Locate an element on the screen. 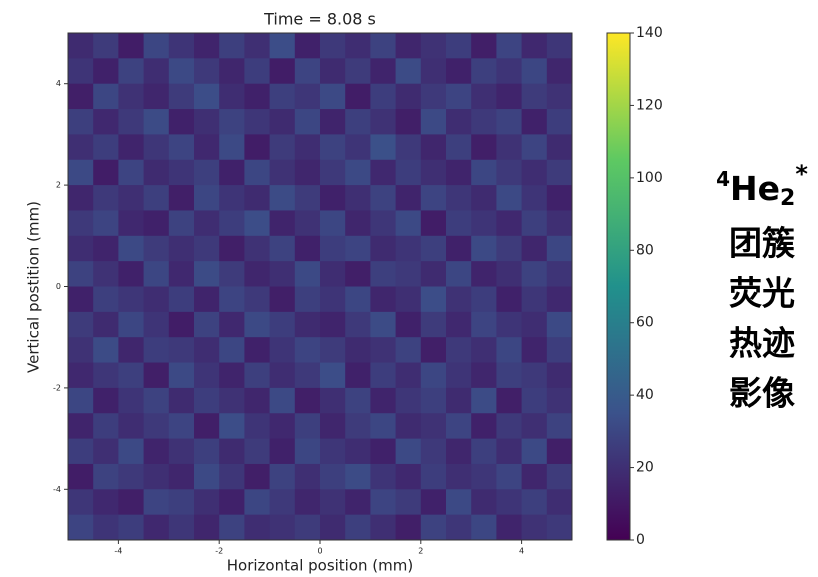 This screenshot has height=577, width=818. colorbar is located at coordinates (618, 286).